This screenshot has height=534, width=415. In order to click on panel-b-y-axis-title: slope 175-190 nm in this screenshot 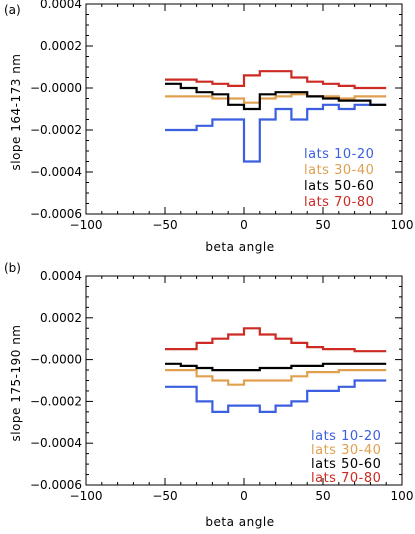, I will do `click(16, 383)`.